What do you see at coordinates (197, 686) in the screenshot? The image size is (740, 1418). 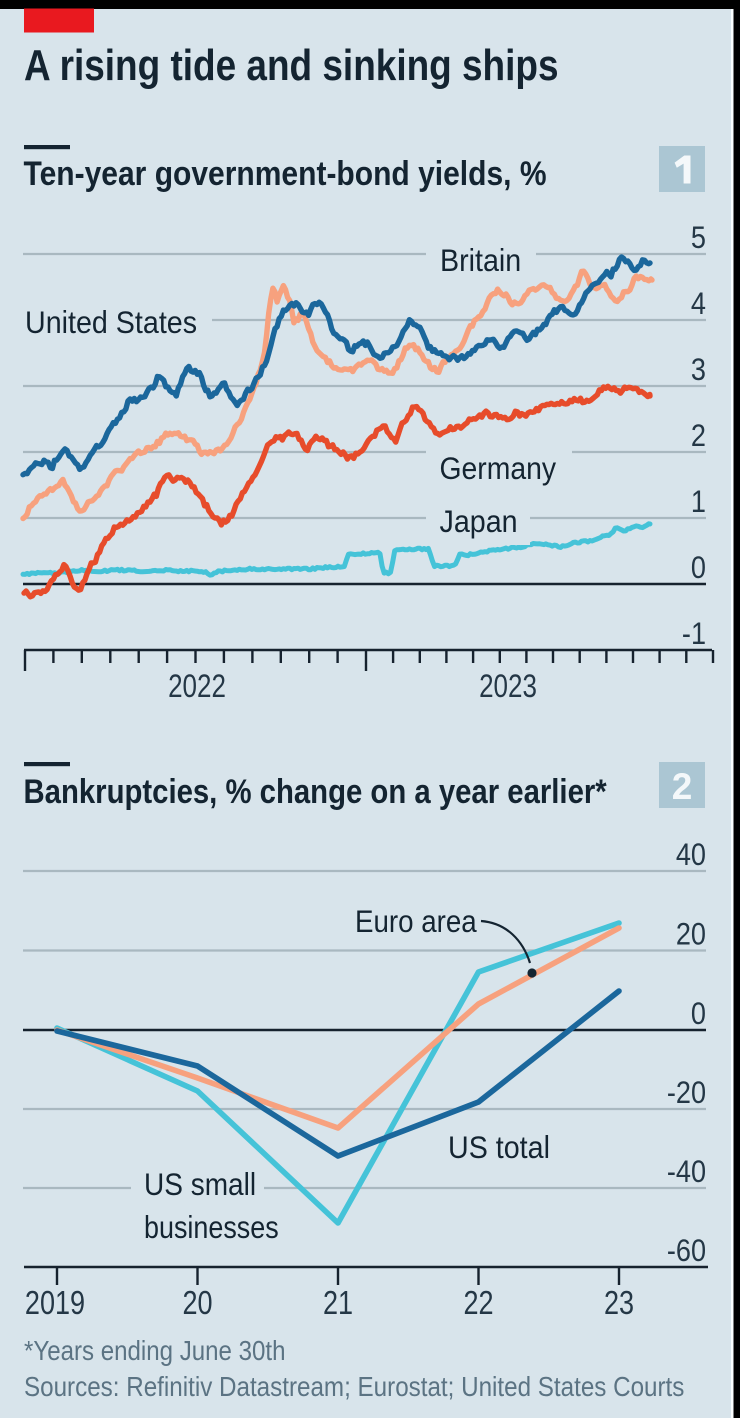 I see `svg-text: 2022` at bounding box center [197, 686].